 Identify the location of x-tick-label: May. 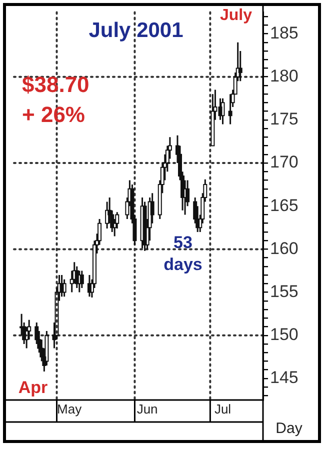
(69, 408).